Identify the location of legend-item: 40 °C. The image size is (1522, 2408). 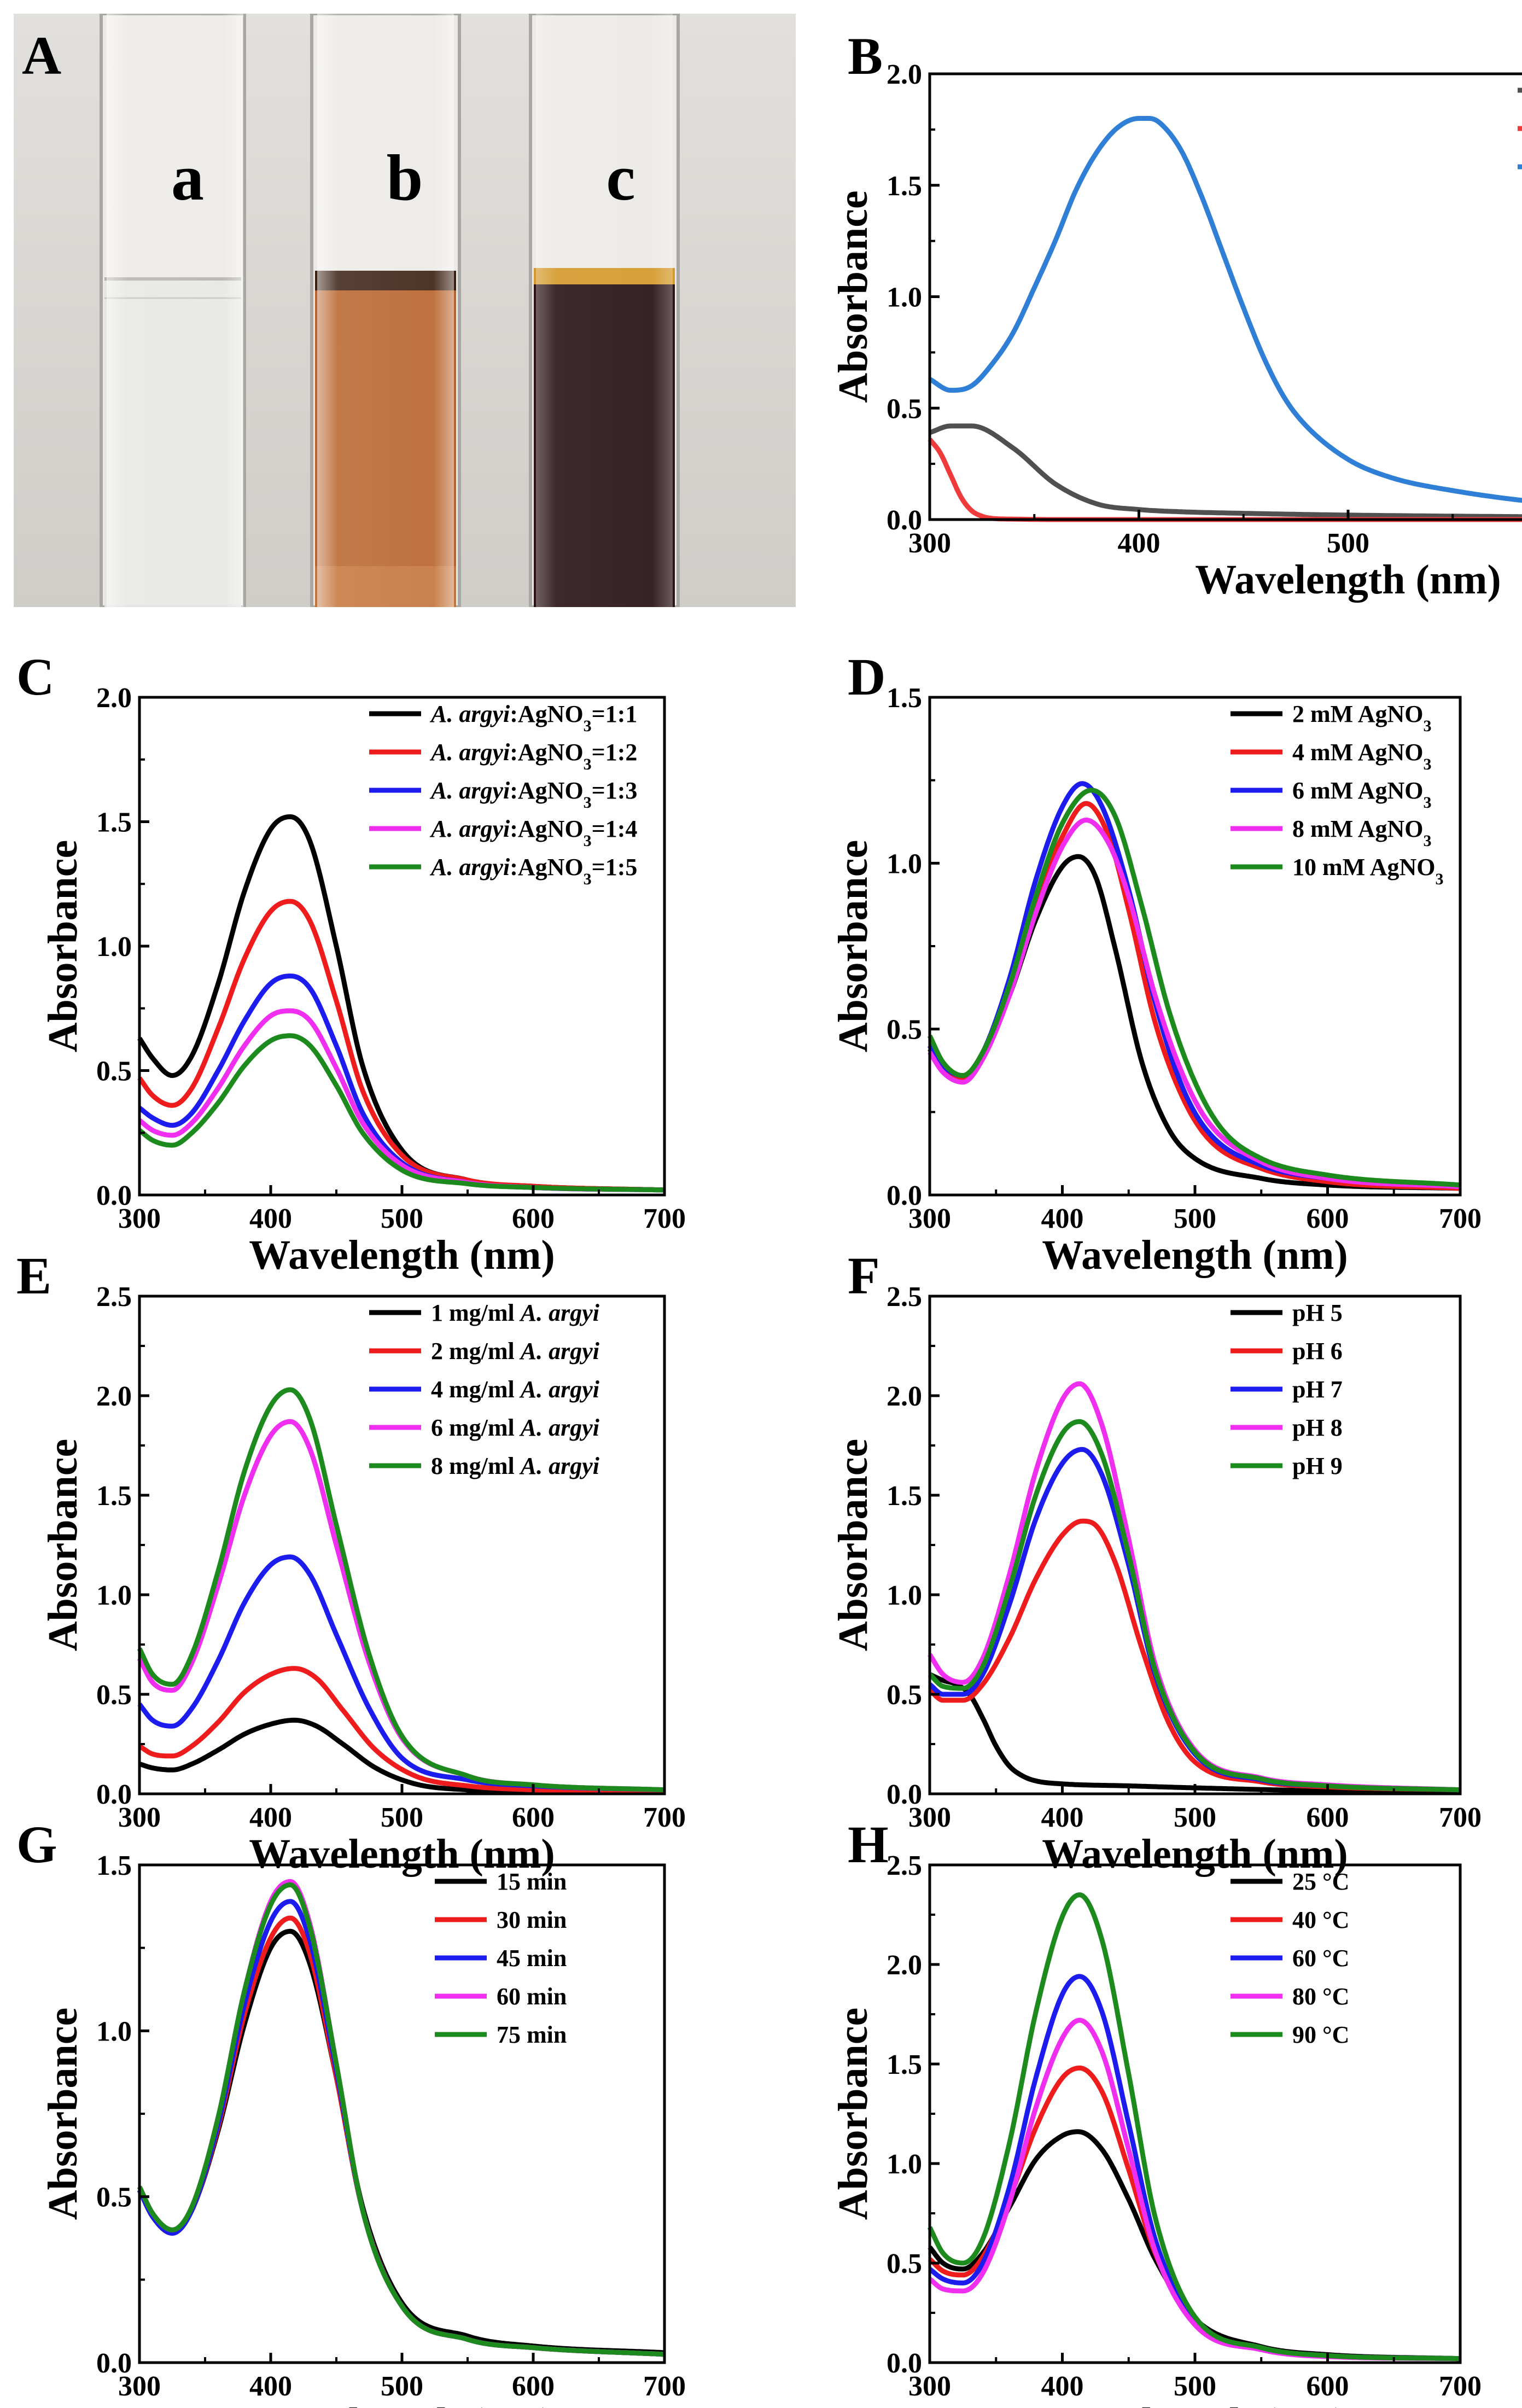
(1290, 1920).